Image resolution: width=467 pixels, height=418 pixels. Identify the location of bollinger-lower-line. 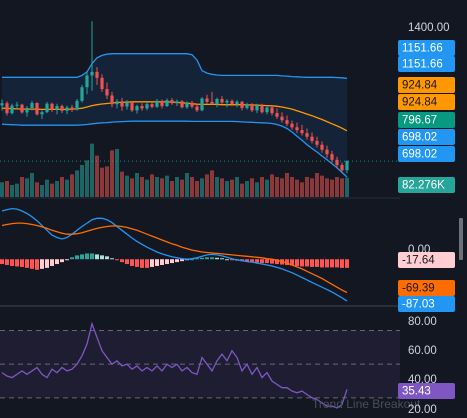
(174, 149).